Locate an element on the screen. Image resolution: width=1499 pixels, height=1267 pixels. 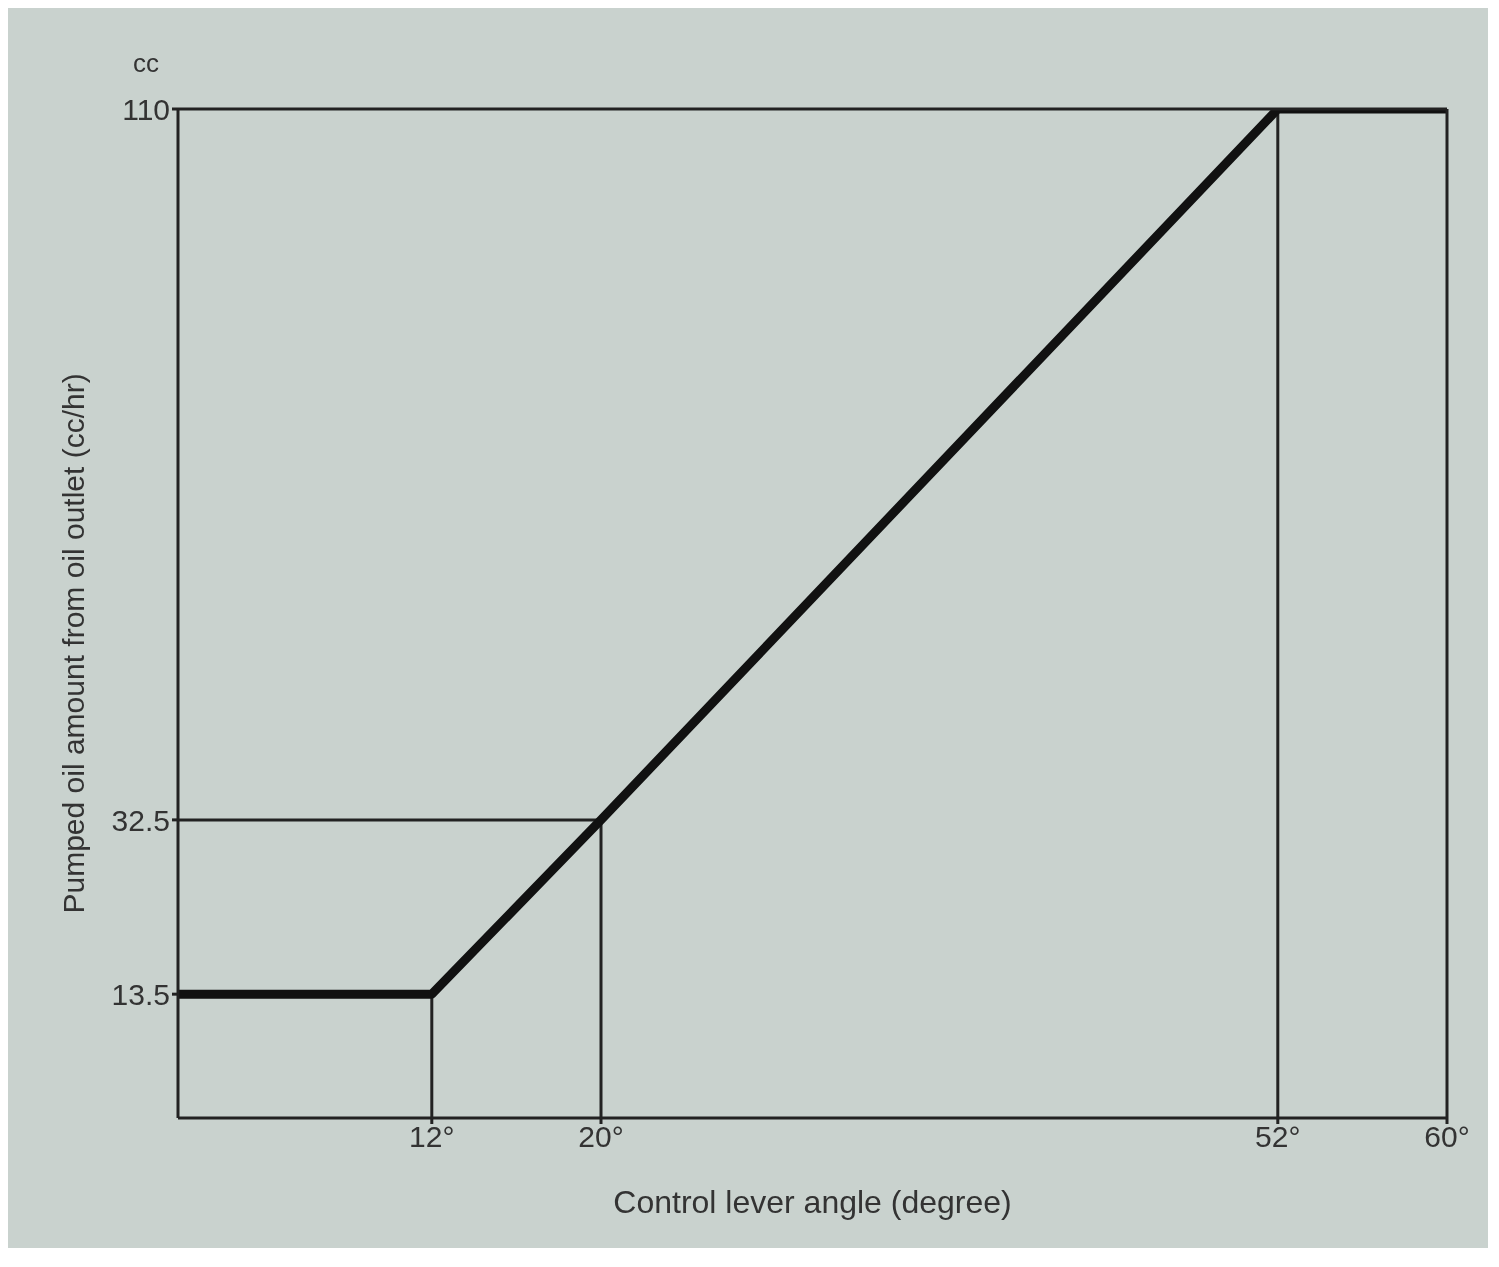
y-tick-label: 110 is located at coordinates (146, 109).